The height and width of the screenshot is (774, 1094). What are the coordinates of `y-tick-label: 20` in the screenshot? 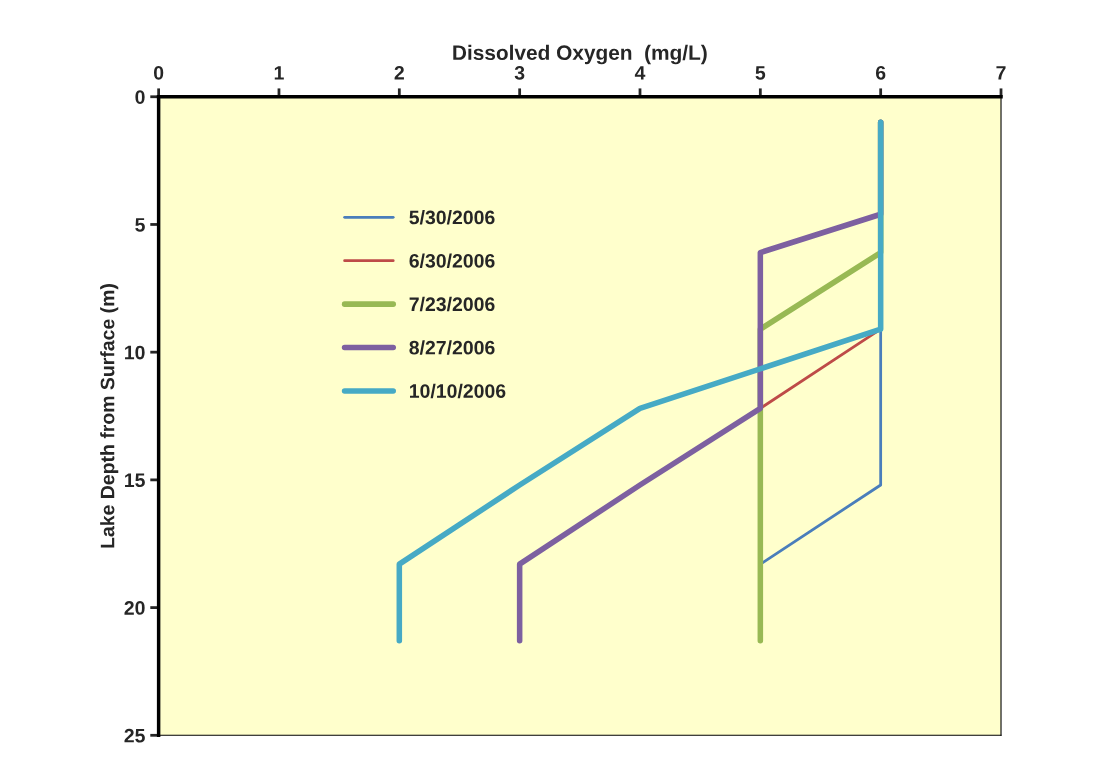 It's located at (134, 608).